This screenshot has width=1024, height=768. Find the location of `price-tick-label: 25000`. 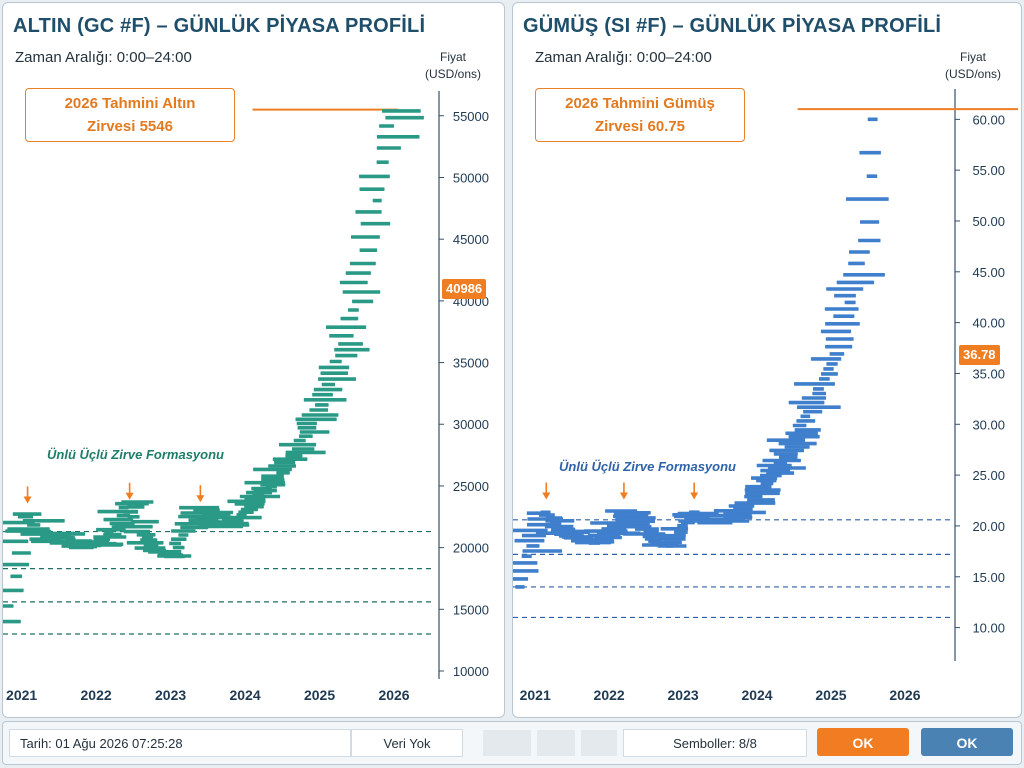

price-tick-label: 25000 is located at coordinates (471, 486).